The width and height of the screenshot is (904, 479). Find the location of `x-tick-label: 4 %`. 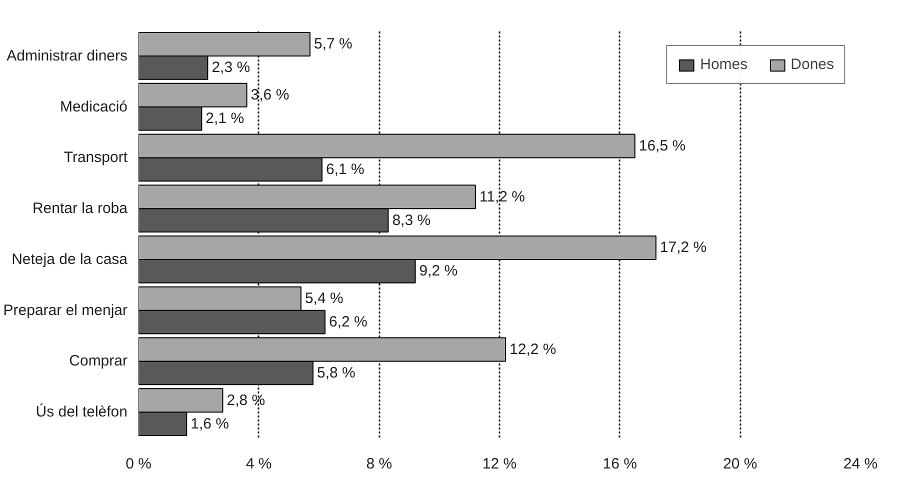

x-tick-label: 4 % is located at coordinates (259, 464).